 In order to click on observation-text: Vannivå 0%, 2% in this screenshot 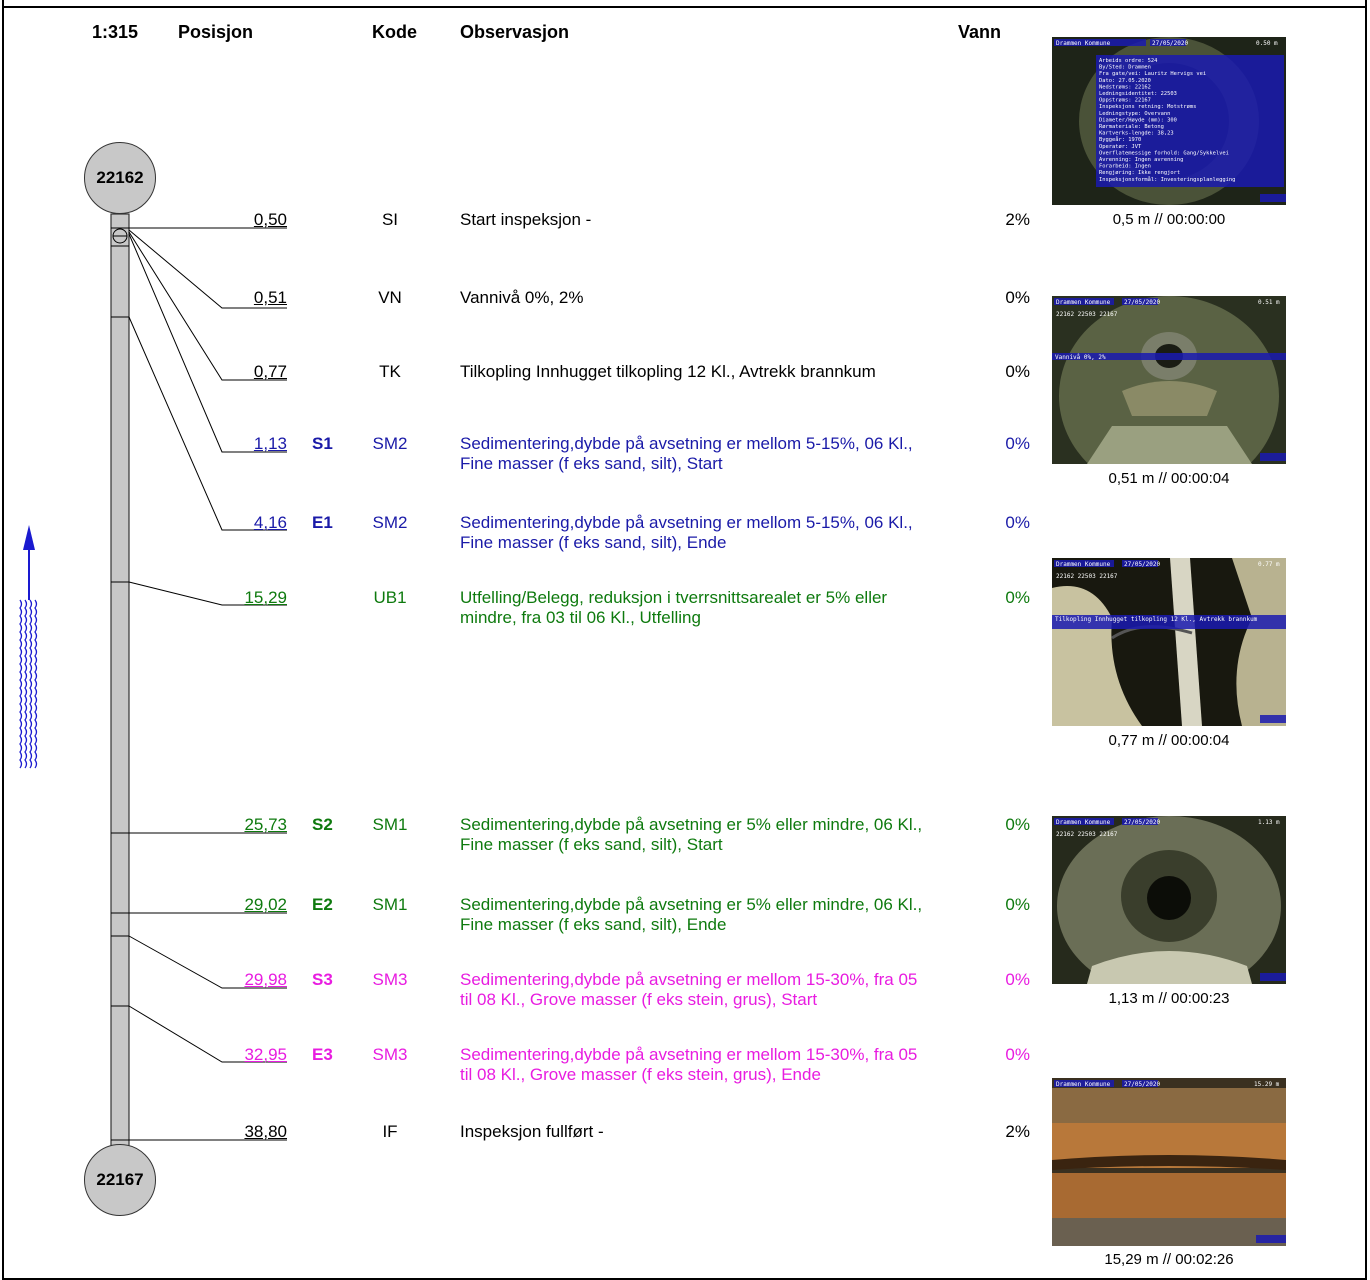, I will do `click(522, 297)`.